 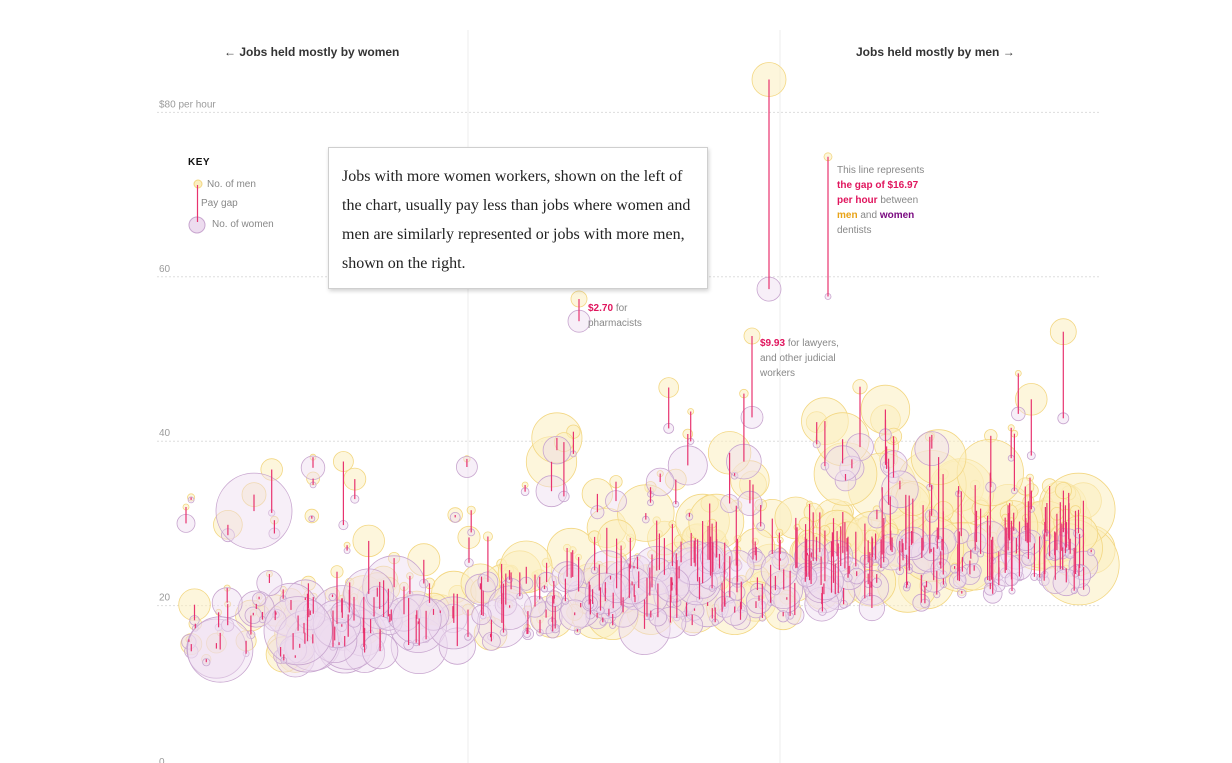 I want to click on pharmacists-for: for, so click(x=621, y=308).